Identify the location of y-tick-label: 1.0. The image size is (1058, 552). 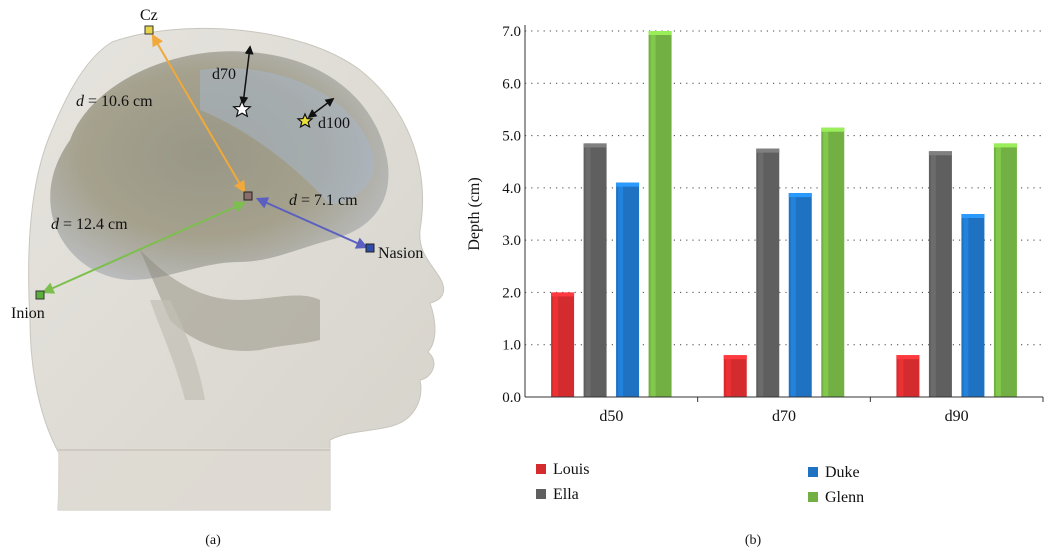
(511, 346).